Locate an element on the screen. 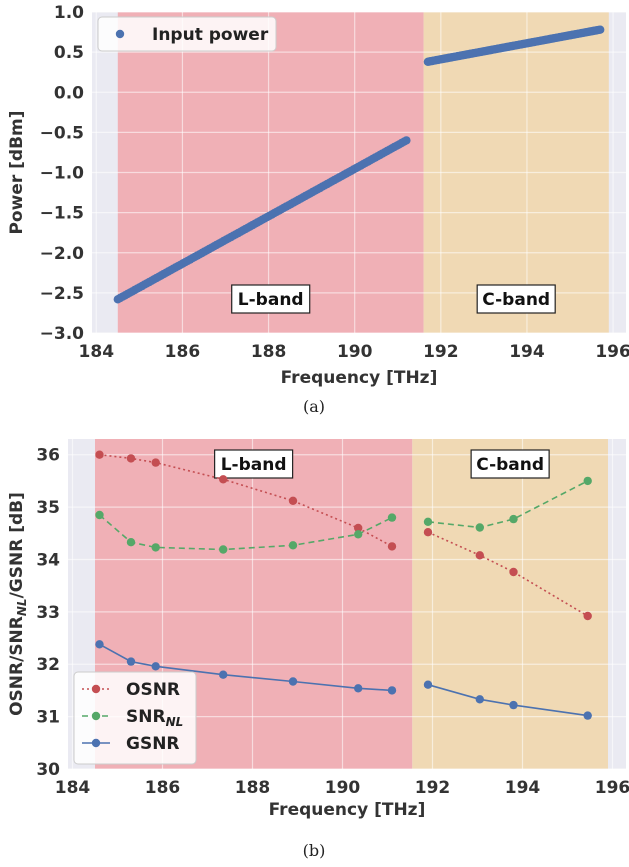 This screenshot has height=867, width=629. series-snr-nl is located at coordinates (343, 515).